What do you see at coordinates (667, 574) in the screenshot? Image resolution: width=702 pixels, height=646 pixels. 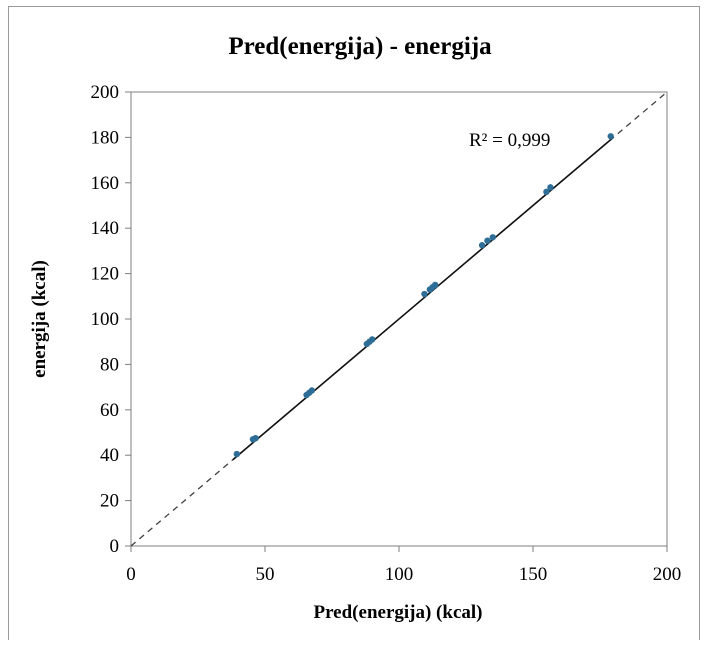 I see `x-tick-label: 200` at bounding box center [667, 574].